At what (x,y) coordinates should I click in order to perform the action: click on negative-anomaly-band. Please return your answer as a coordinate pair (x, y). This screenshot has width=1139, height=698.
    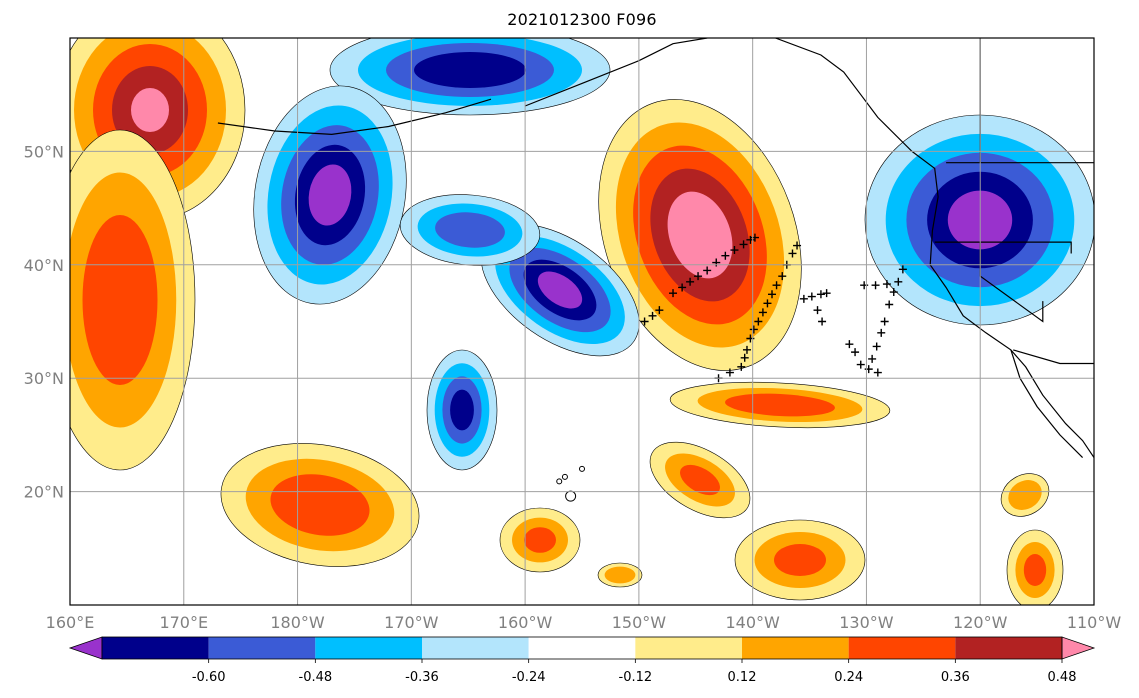
    Looking at the image, I should click on (470, 230).